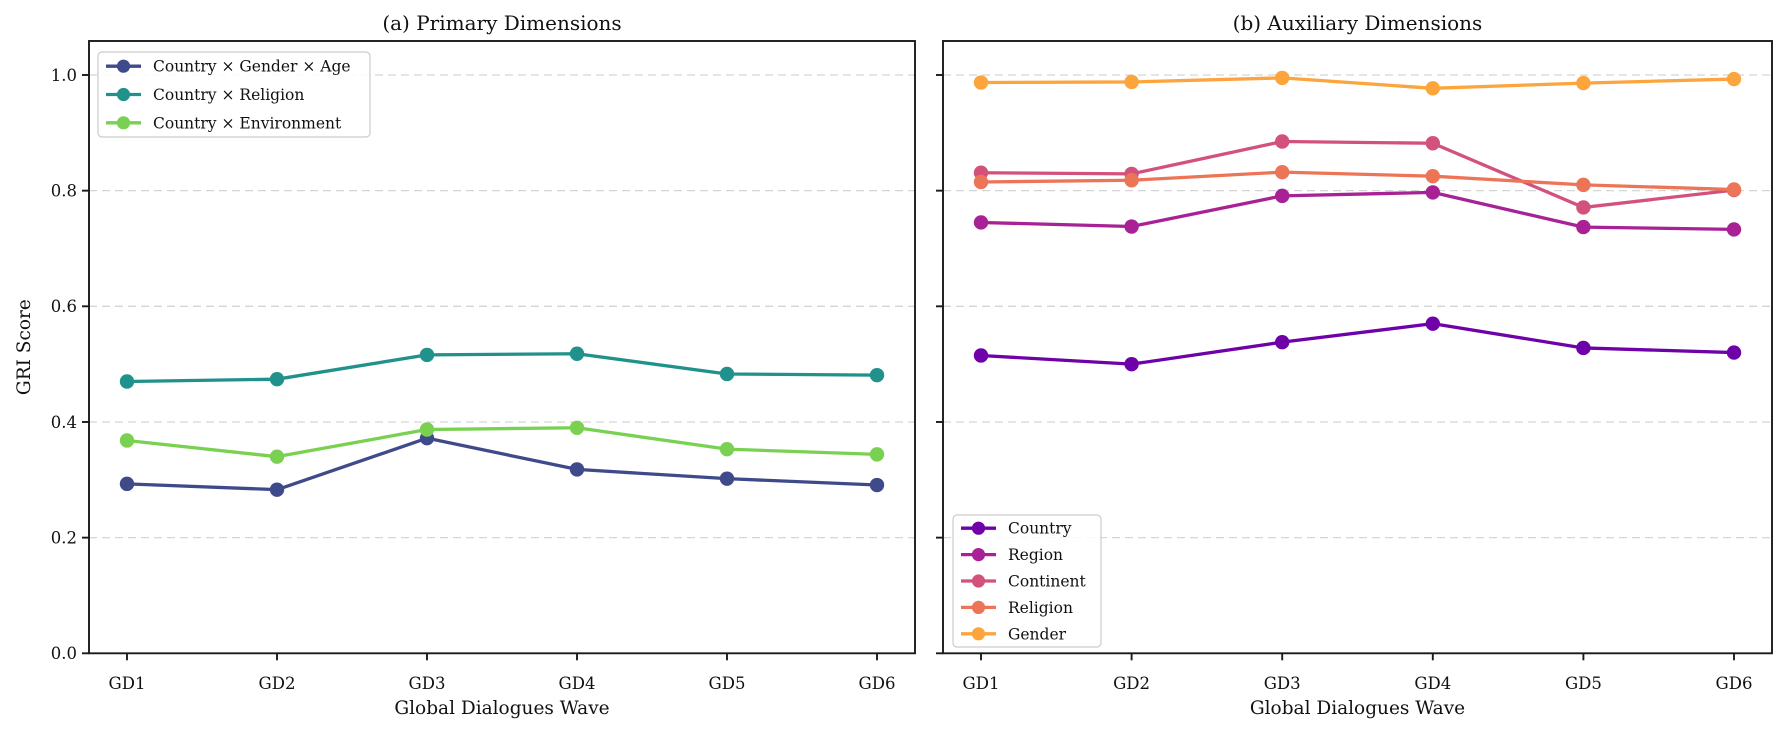  I want to click on legend-label: Gender, so click(1037, 634).